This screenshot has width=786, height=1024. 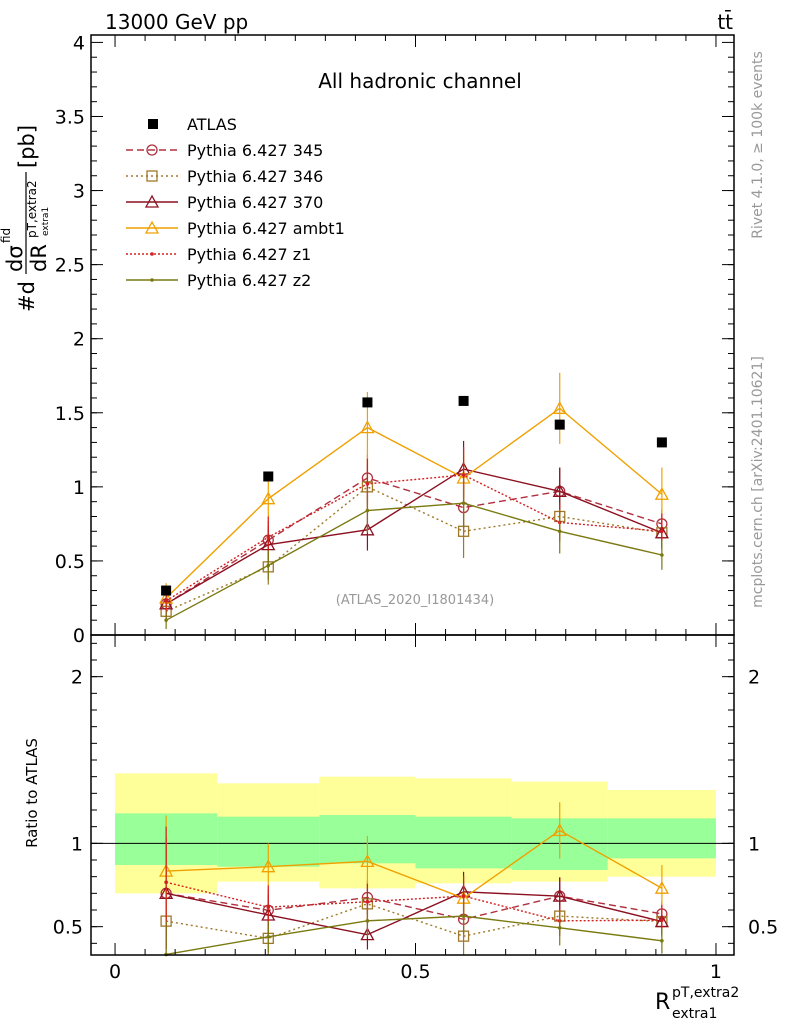 What do you see at coordinates (420, 81) in the screenshot?
I see `chart-title: All hadronic channel` at bounding box center [420, 81].